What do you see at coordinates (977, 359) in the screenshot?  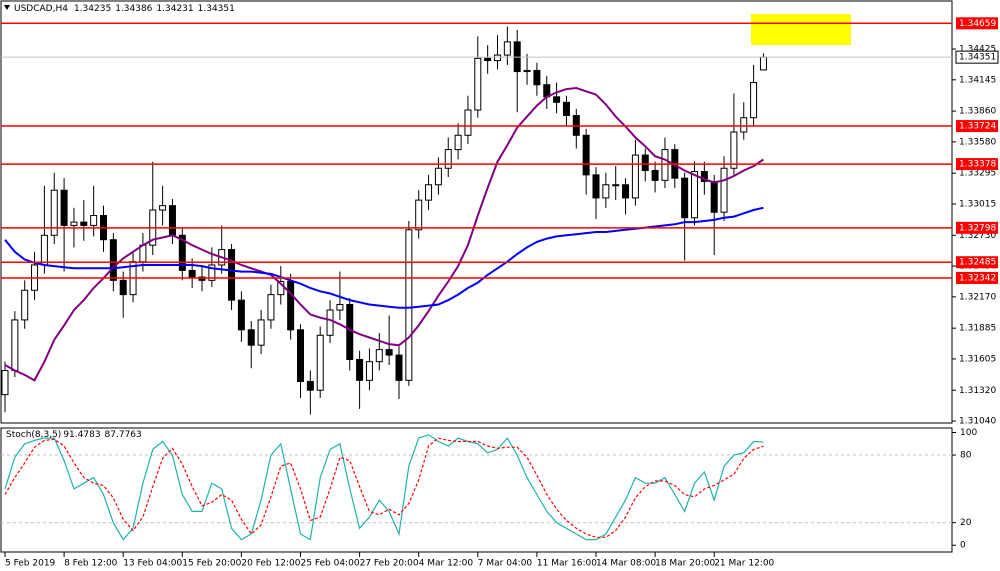 I see `y-tick-label: 1.31605` at bounding box center [977, 359].